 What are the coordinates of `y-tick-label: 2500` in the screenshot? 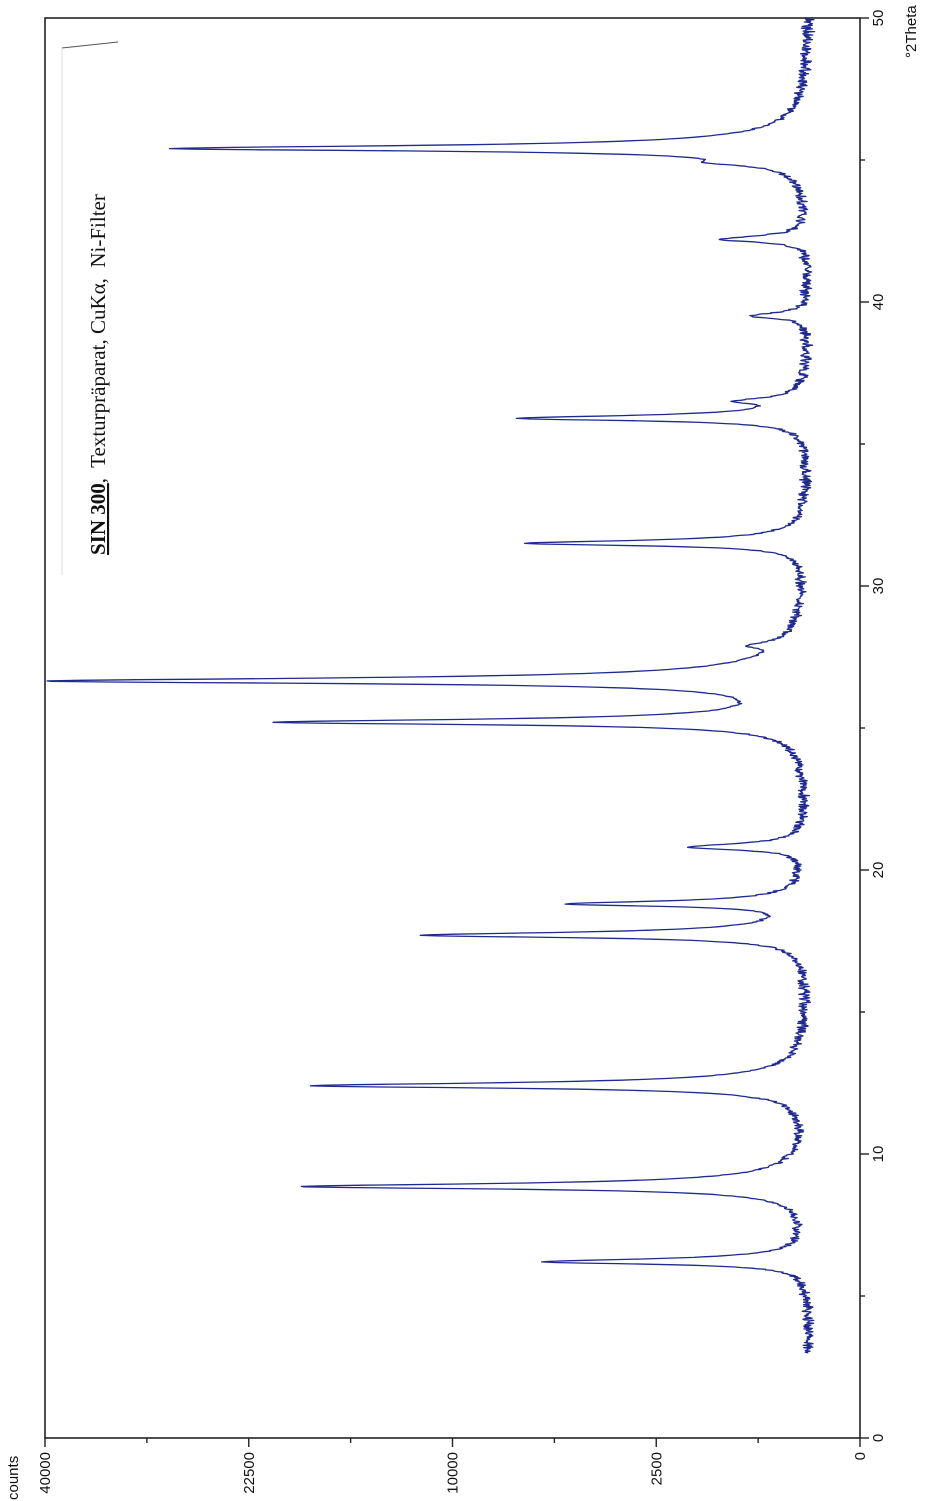 It's located at (656, 1468).